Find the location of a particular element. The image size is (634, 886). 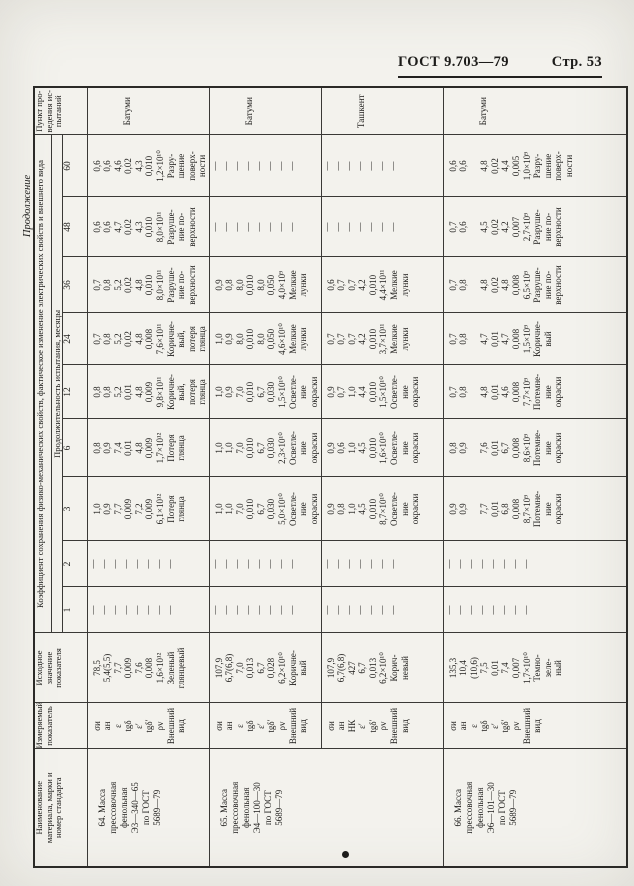

month-60-values: — — — — — — — — is located at coordinates (253, 166).